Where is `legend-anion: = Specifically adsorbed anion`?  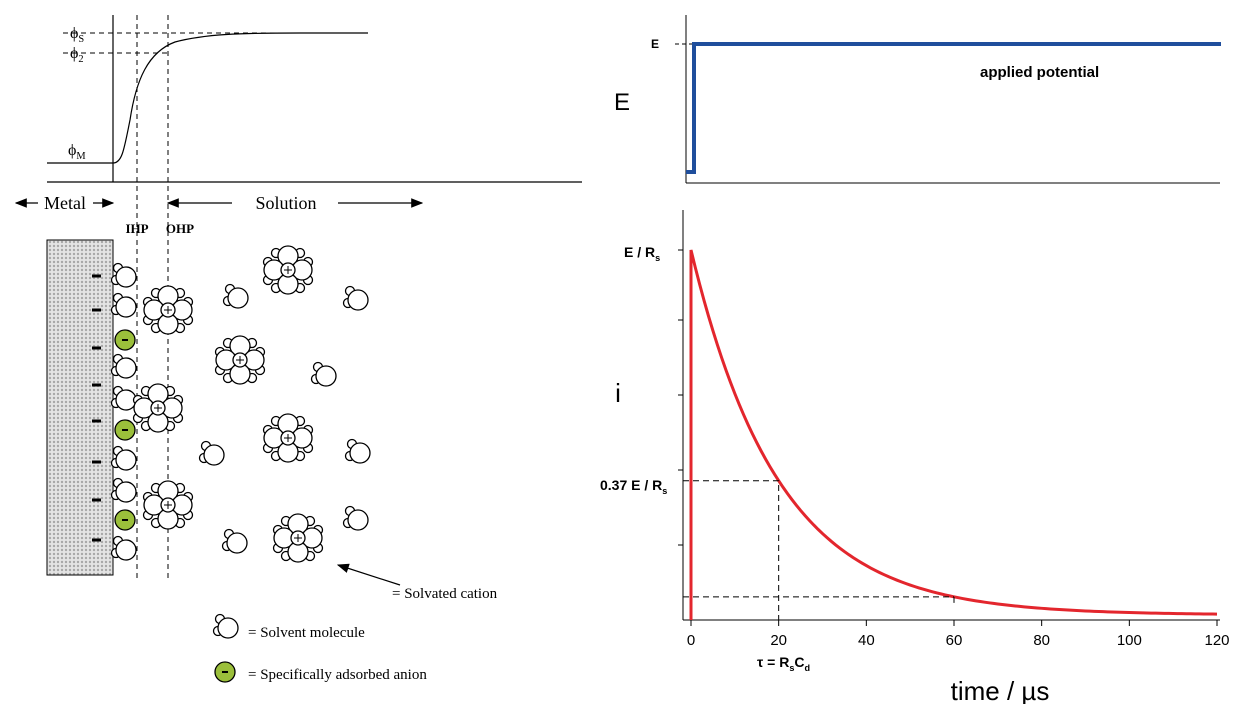
legend-anion: = Specifically adsorbed anion is located at coordinates (337, 675).